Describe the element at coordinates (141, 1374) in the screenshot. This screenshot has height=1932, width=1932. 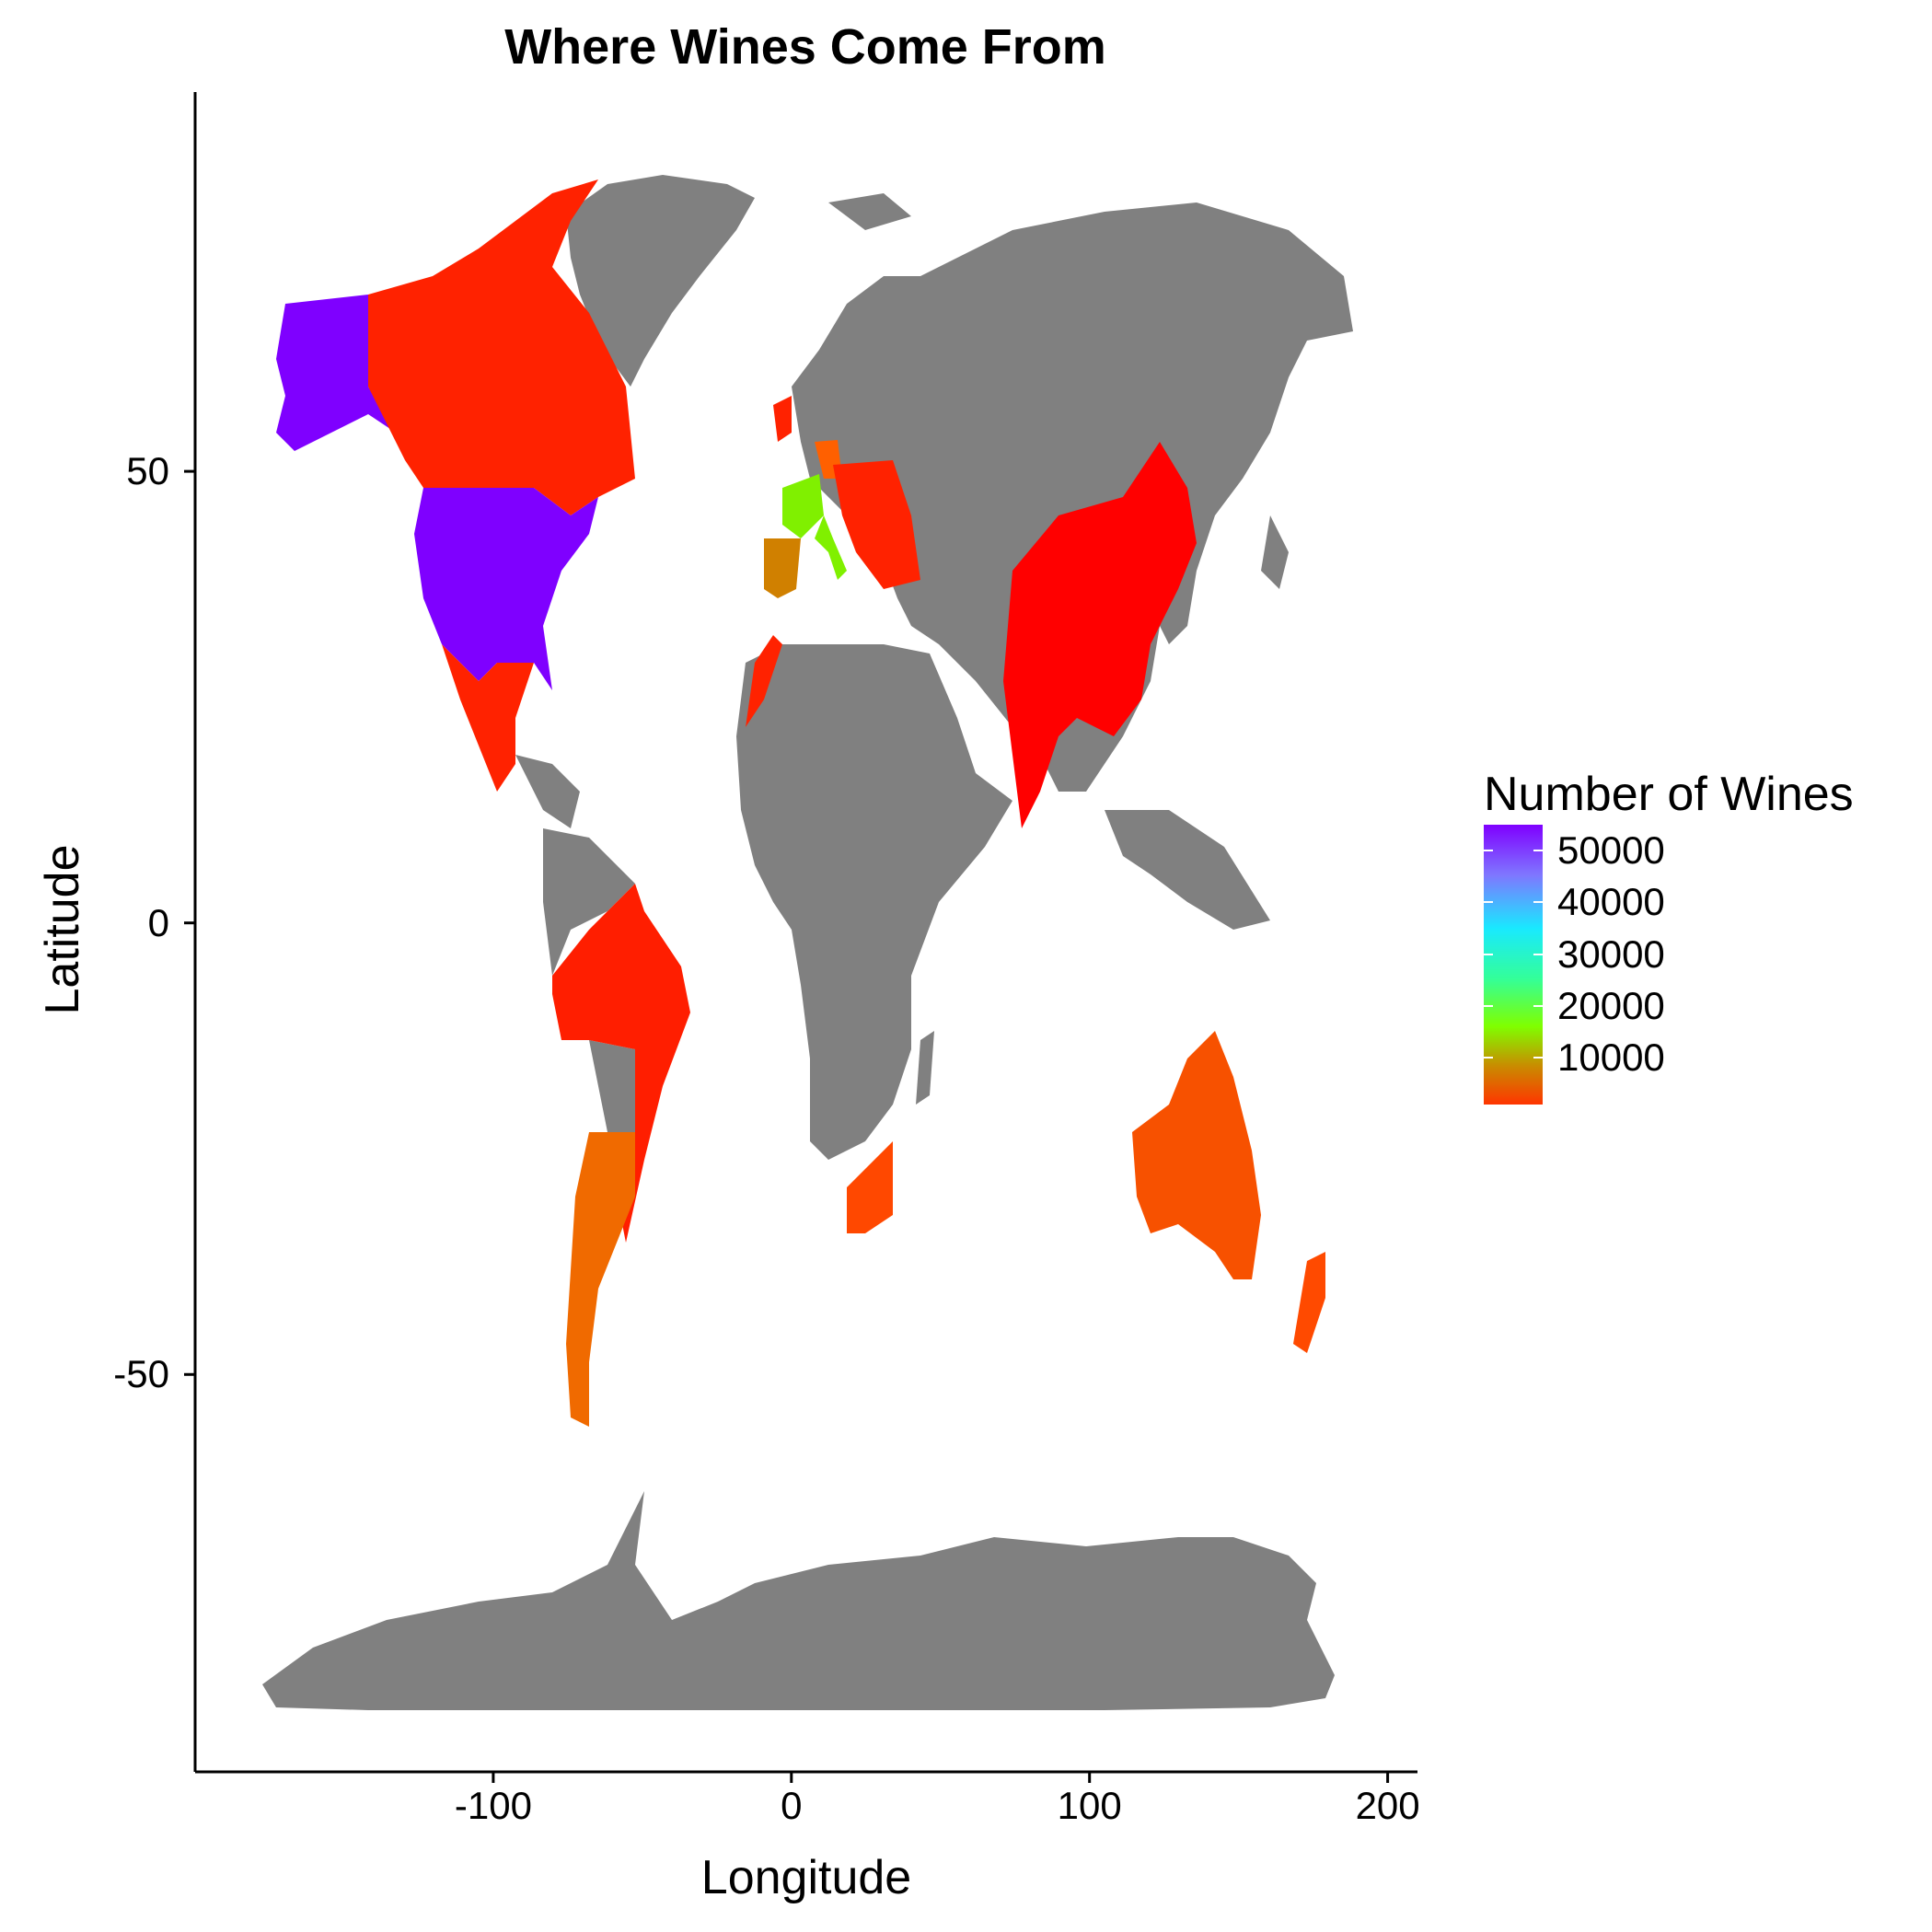
I see `y-tick-label: -50` at that location.